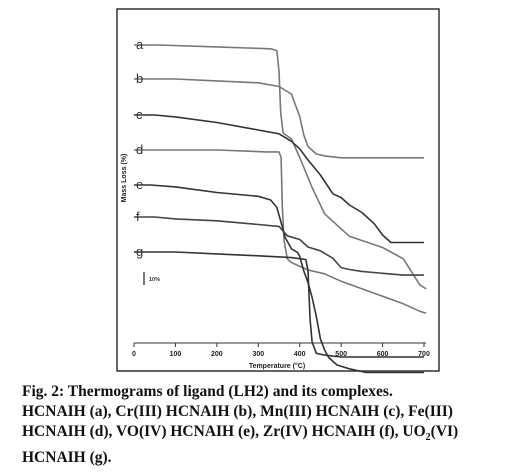 The image size is (532, 474). I want to click on curve-labels: a b c d e f g, so click(140, 148).